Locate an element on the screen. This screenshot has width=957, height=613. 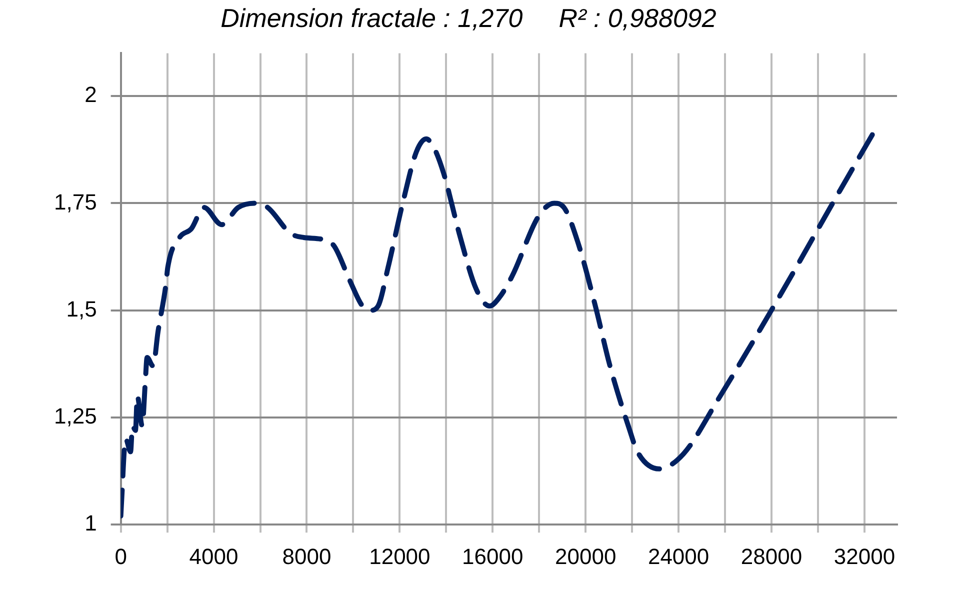
x-tick-label: 24000 is located at coordinates (679, 556).